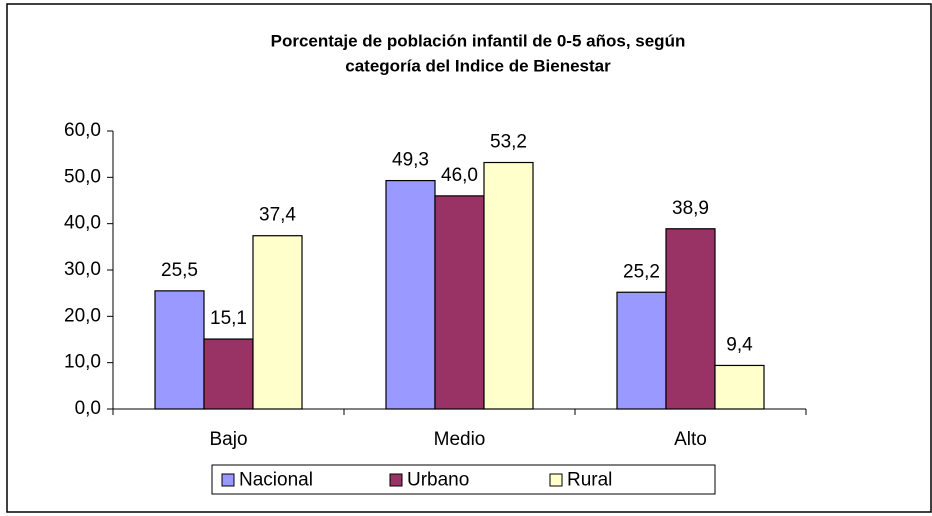 The height and width of the screenshot is (516, 932). Describe the element at coordinates (460, 439) in the screenshot. I see `x-tick-label: Medio` at that location.